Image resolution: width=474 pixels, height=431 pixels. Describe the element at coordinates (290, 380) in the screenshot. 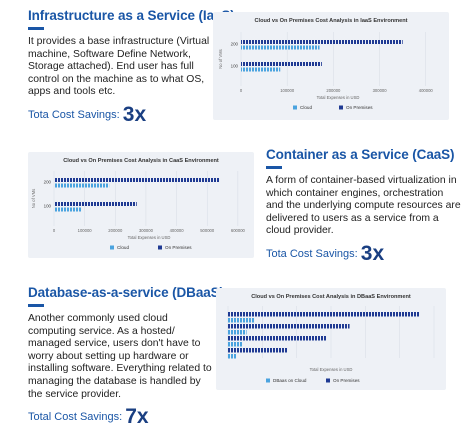

I see `legend-label: DBaas on Cloud` at that location.